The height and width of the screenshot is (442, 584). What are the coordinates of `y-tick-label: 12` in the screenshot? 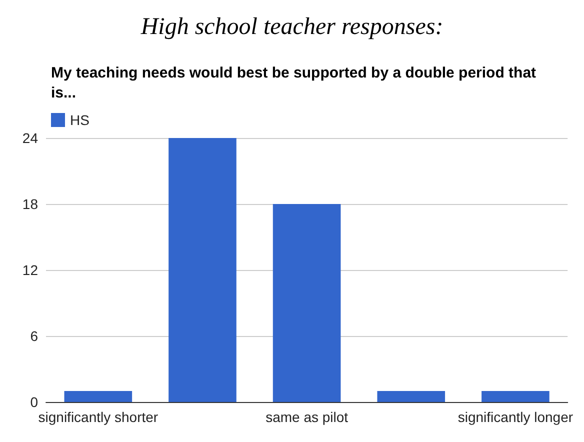 It's located at (30, 270).